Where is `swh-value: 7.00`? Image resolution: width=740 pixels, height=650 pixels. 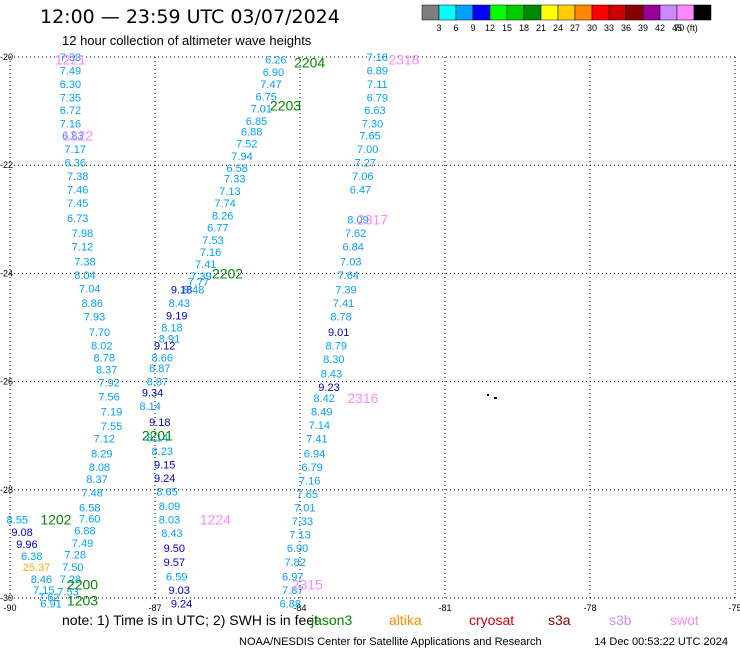 swh-value: 7.00 is located at coordinates (367, 150).